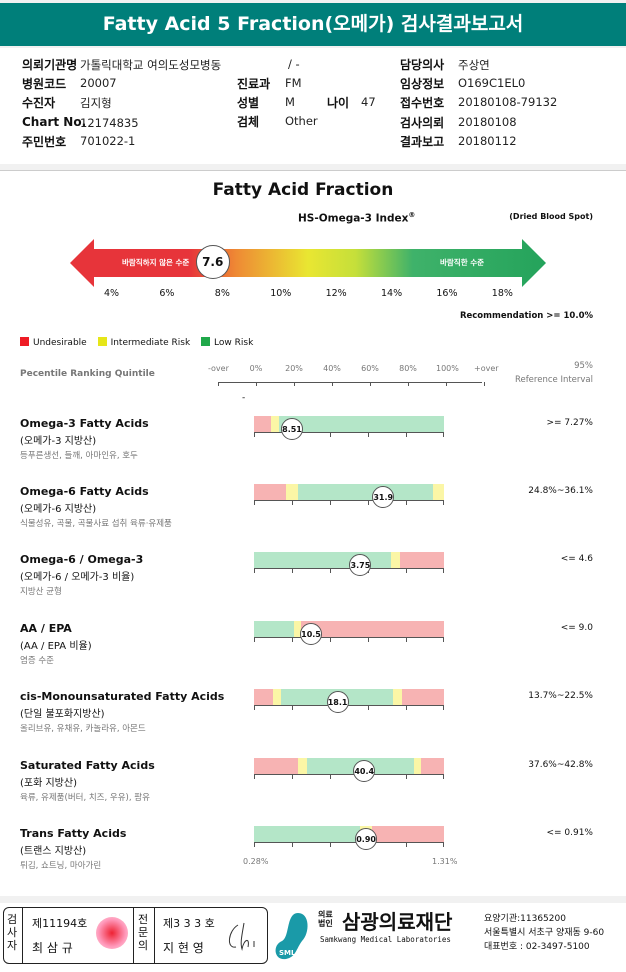 The width and height of the screenshot is (626, 972). What do you see at coordinates (58, 509) in the screenshot?
I see `result-korean-name: (오메가-6 지방산)` at bounding box center [58, 509].